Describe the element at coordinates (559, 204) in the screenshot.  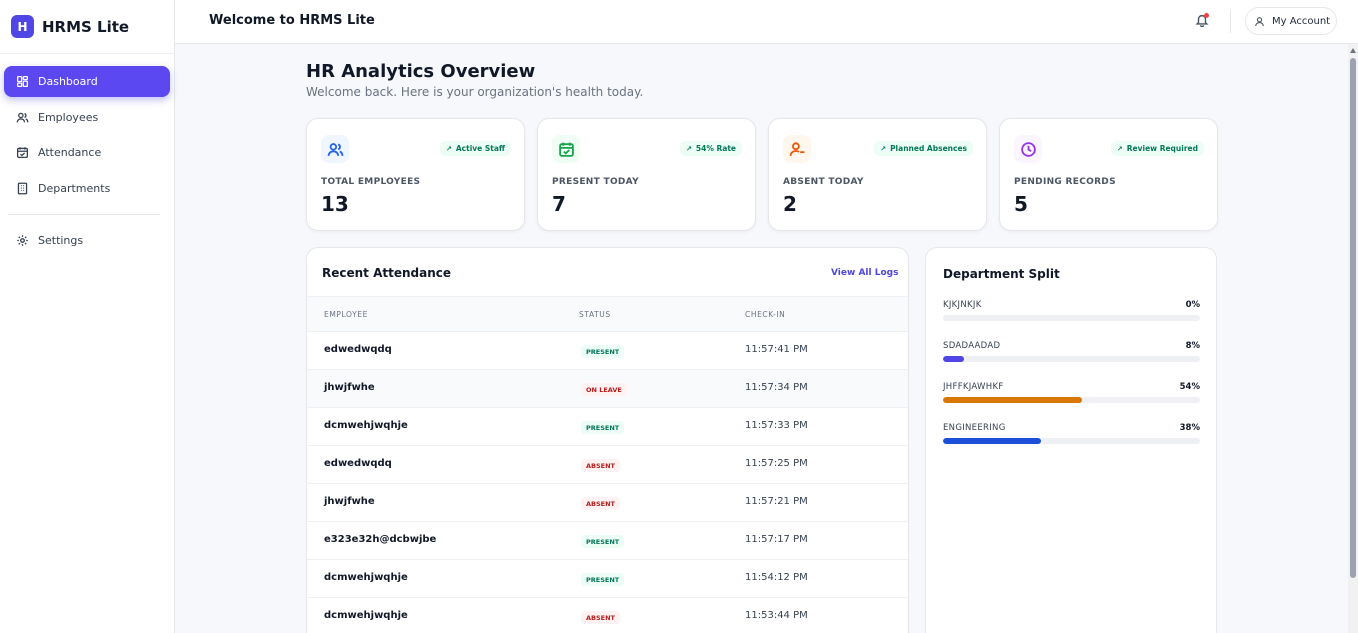
I see `stat-value: 7` at that location.